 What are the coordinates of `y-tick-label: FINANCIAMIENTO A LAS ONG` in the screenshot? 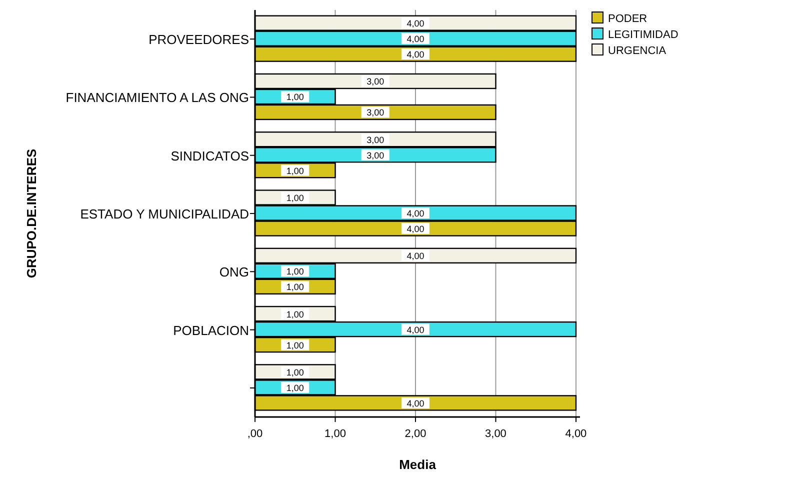 It's located at (157, 98).